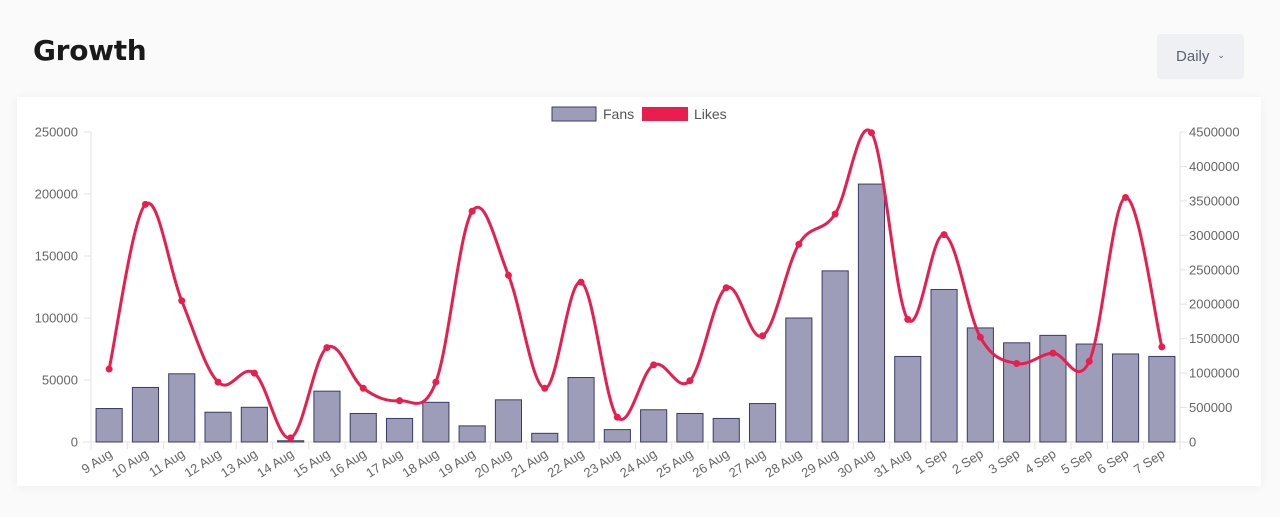 The height and width of the screenshot is (517, 1280). I want to click on y-right-tick-label: 500000, so click(1210, 407).